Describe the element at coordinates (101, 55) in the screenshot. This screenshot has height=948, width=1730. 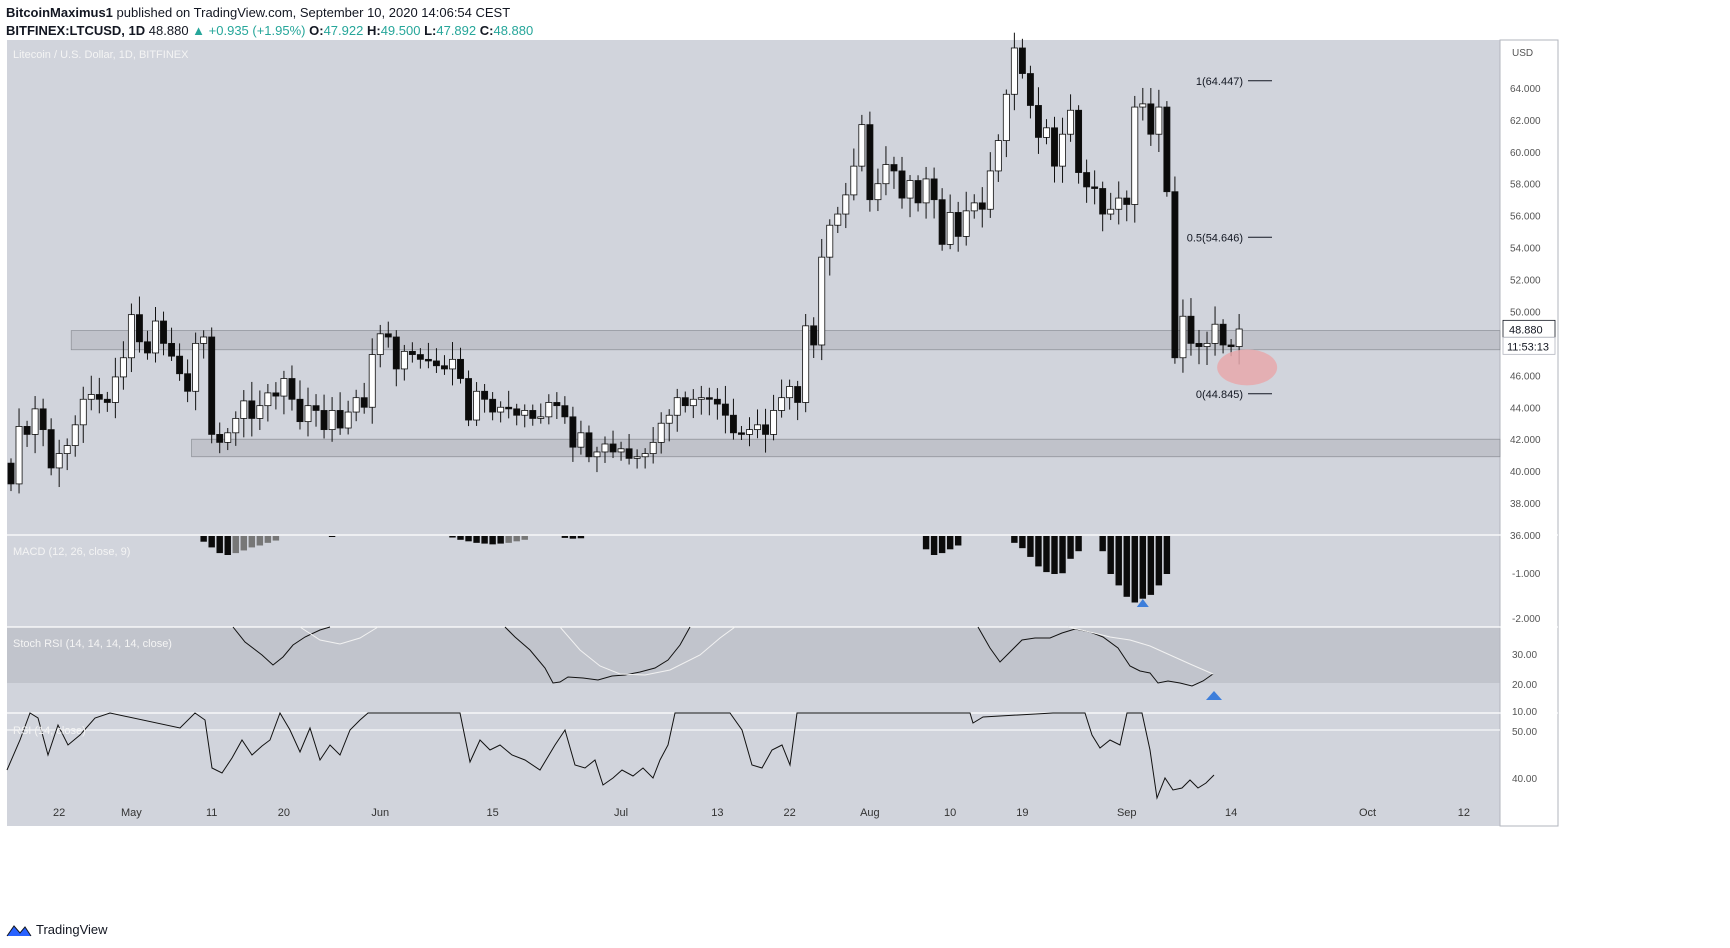
I see `chart-title: Litecoin / U.S. Dollar, 1D, BITFINEX` at that location.